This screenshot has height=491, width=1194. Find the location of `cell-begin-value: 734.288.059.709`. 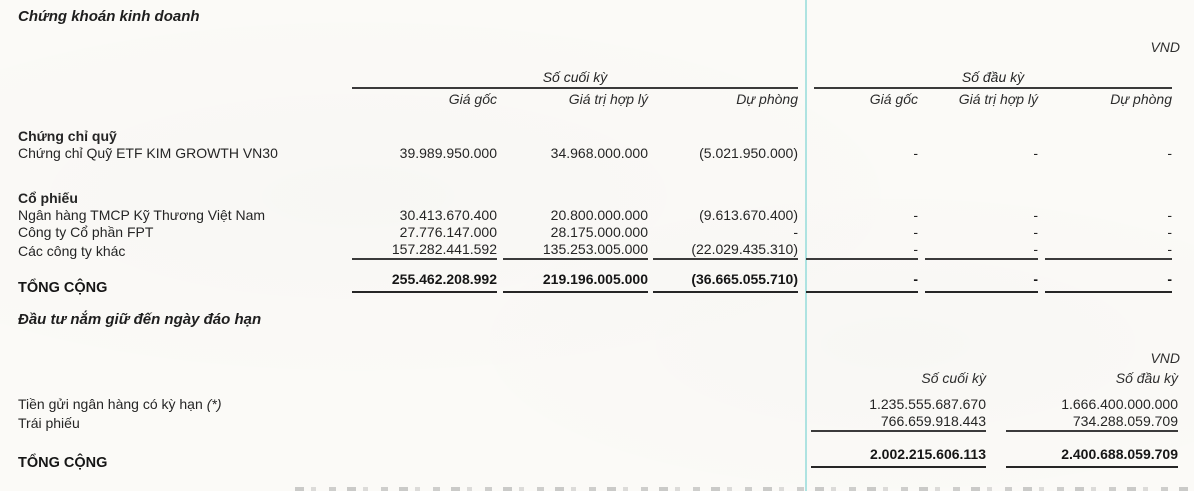

cell-begin-value: 734.288.059.709 is located at coordinates (1092, 422).